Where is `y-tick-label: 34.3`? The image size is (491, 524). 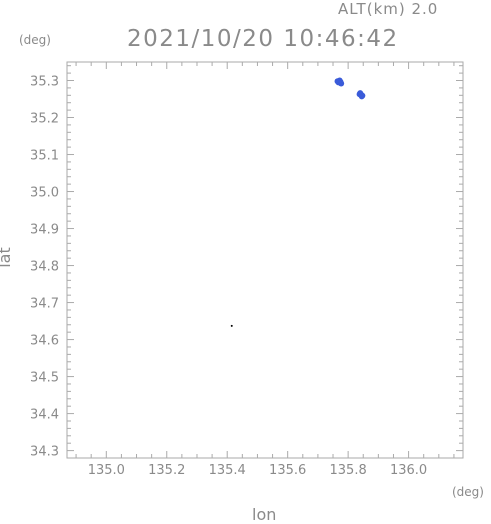 y-tick-label: 34.3 is located at coordinates (44, 452).